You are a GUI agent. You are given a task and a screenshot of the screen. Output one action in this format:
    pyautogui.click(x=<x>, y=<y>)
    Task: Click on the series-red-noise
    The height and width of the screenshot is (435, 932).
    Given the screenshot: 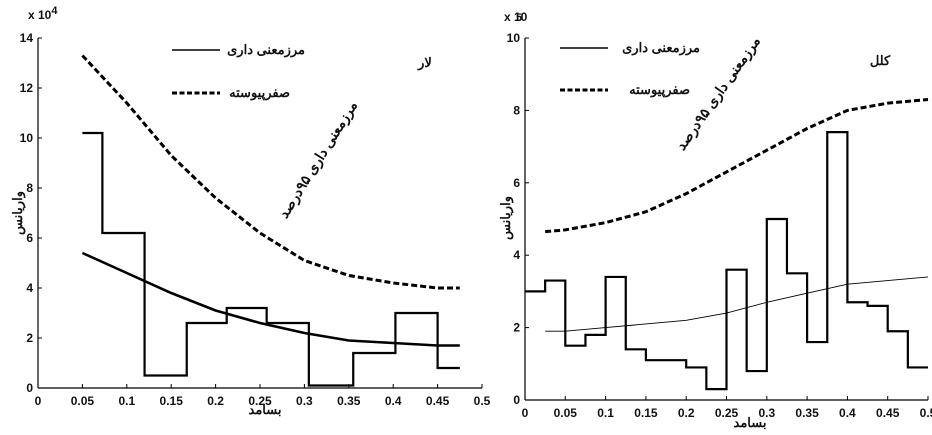 What is the action you would take?
    pyautogui.click(x=737, y=166)
    